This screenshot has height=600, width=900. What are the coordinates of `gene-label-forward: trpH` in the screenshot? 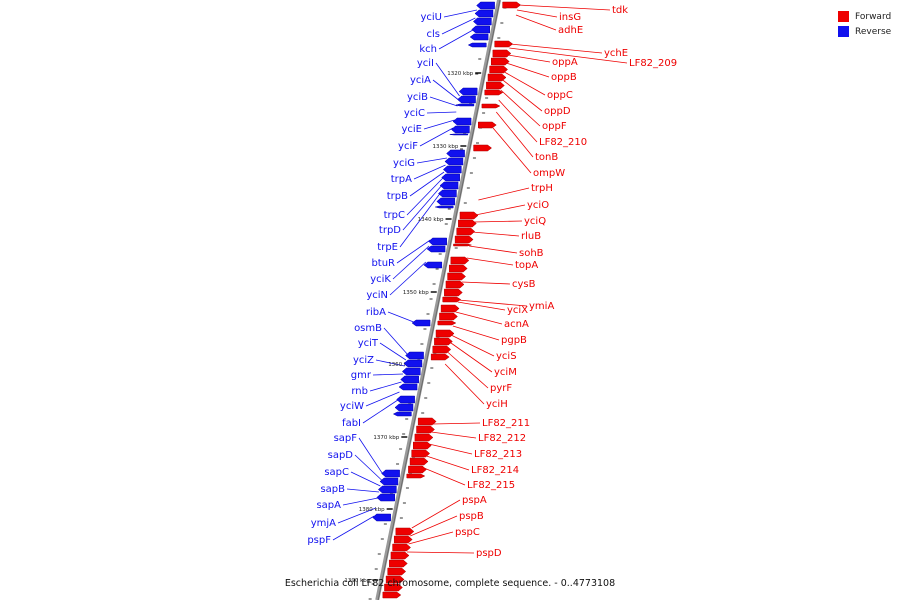 It's located at (542, 188).